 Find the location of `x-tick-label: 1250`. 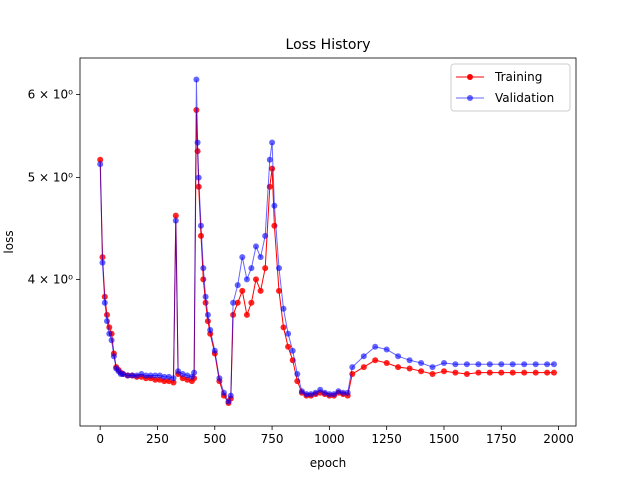

x-tick-label: 1250 is located at coordinates (386, 439).